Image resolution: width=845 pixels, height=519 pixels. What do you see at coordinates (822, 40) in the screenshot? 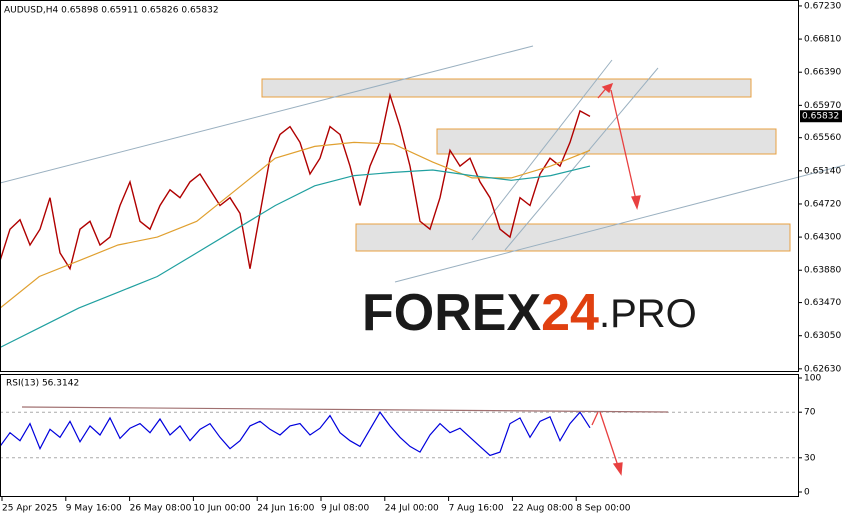
I see `y-tick-label: 0.66810` at bounding box center [822, 40].